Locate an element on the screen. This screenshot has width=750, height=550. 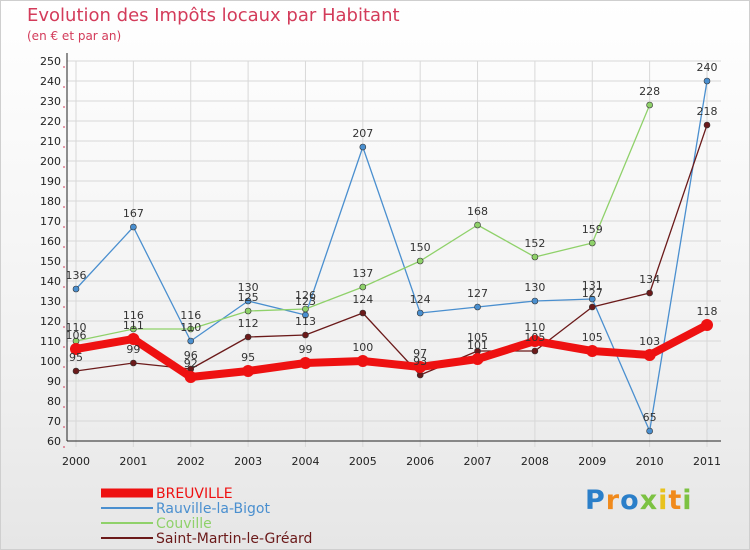
y-tick-label: 80 is located at coordinates (54, 401).